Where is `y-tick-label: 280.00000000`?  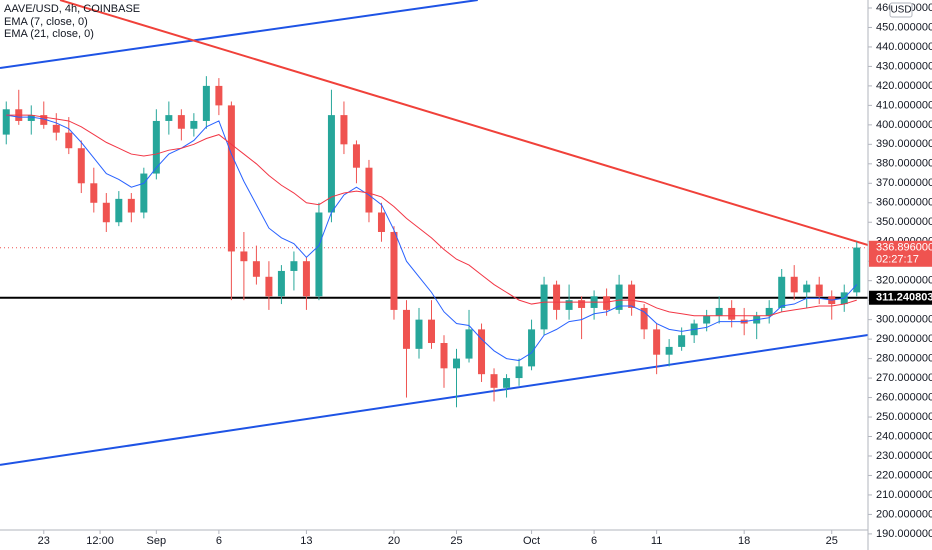 y-tick-label: 280.00000000 is located at coordinates (904, 358).